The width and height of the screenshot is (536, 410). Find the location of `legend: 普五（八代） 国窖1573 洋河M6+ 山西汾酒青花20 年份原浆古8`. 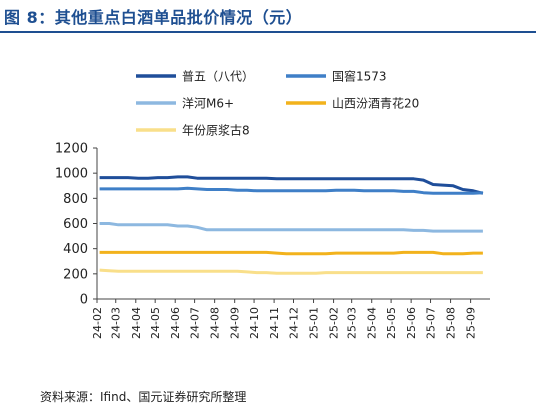

legend: 普五（八代） 国窖1573 洋河M6+ 山西汾酒青花20 年份原浆古8 is located at coordinates (277, 103).